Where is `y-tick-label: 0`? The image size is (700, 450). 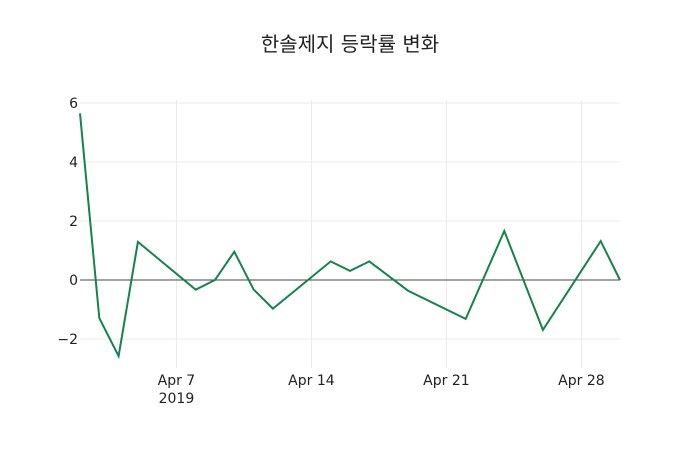 y-tick-label: 0 is located at coordinates (73, 281).